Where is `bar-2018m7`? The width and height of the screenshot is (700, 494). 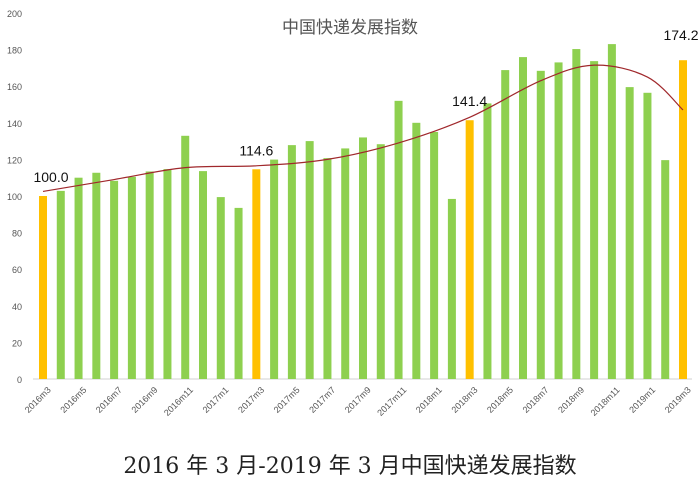
bar-2018m7 is located at coordinates (540, 224).